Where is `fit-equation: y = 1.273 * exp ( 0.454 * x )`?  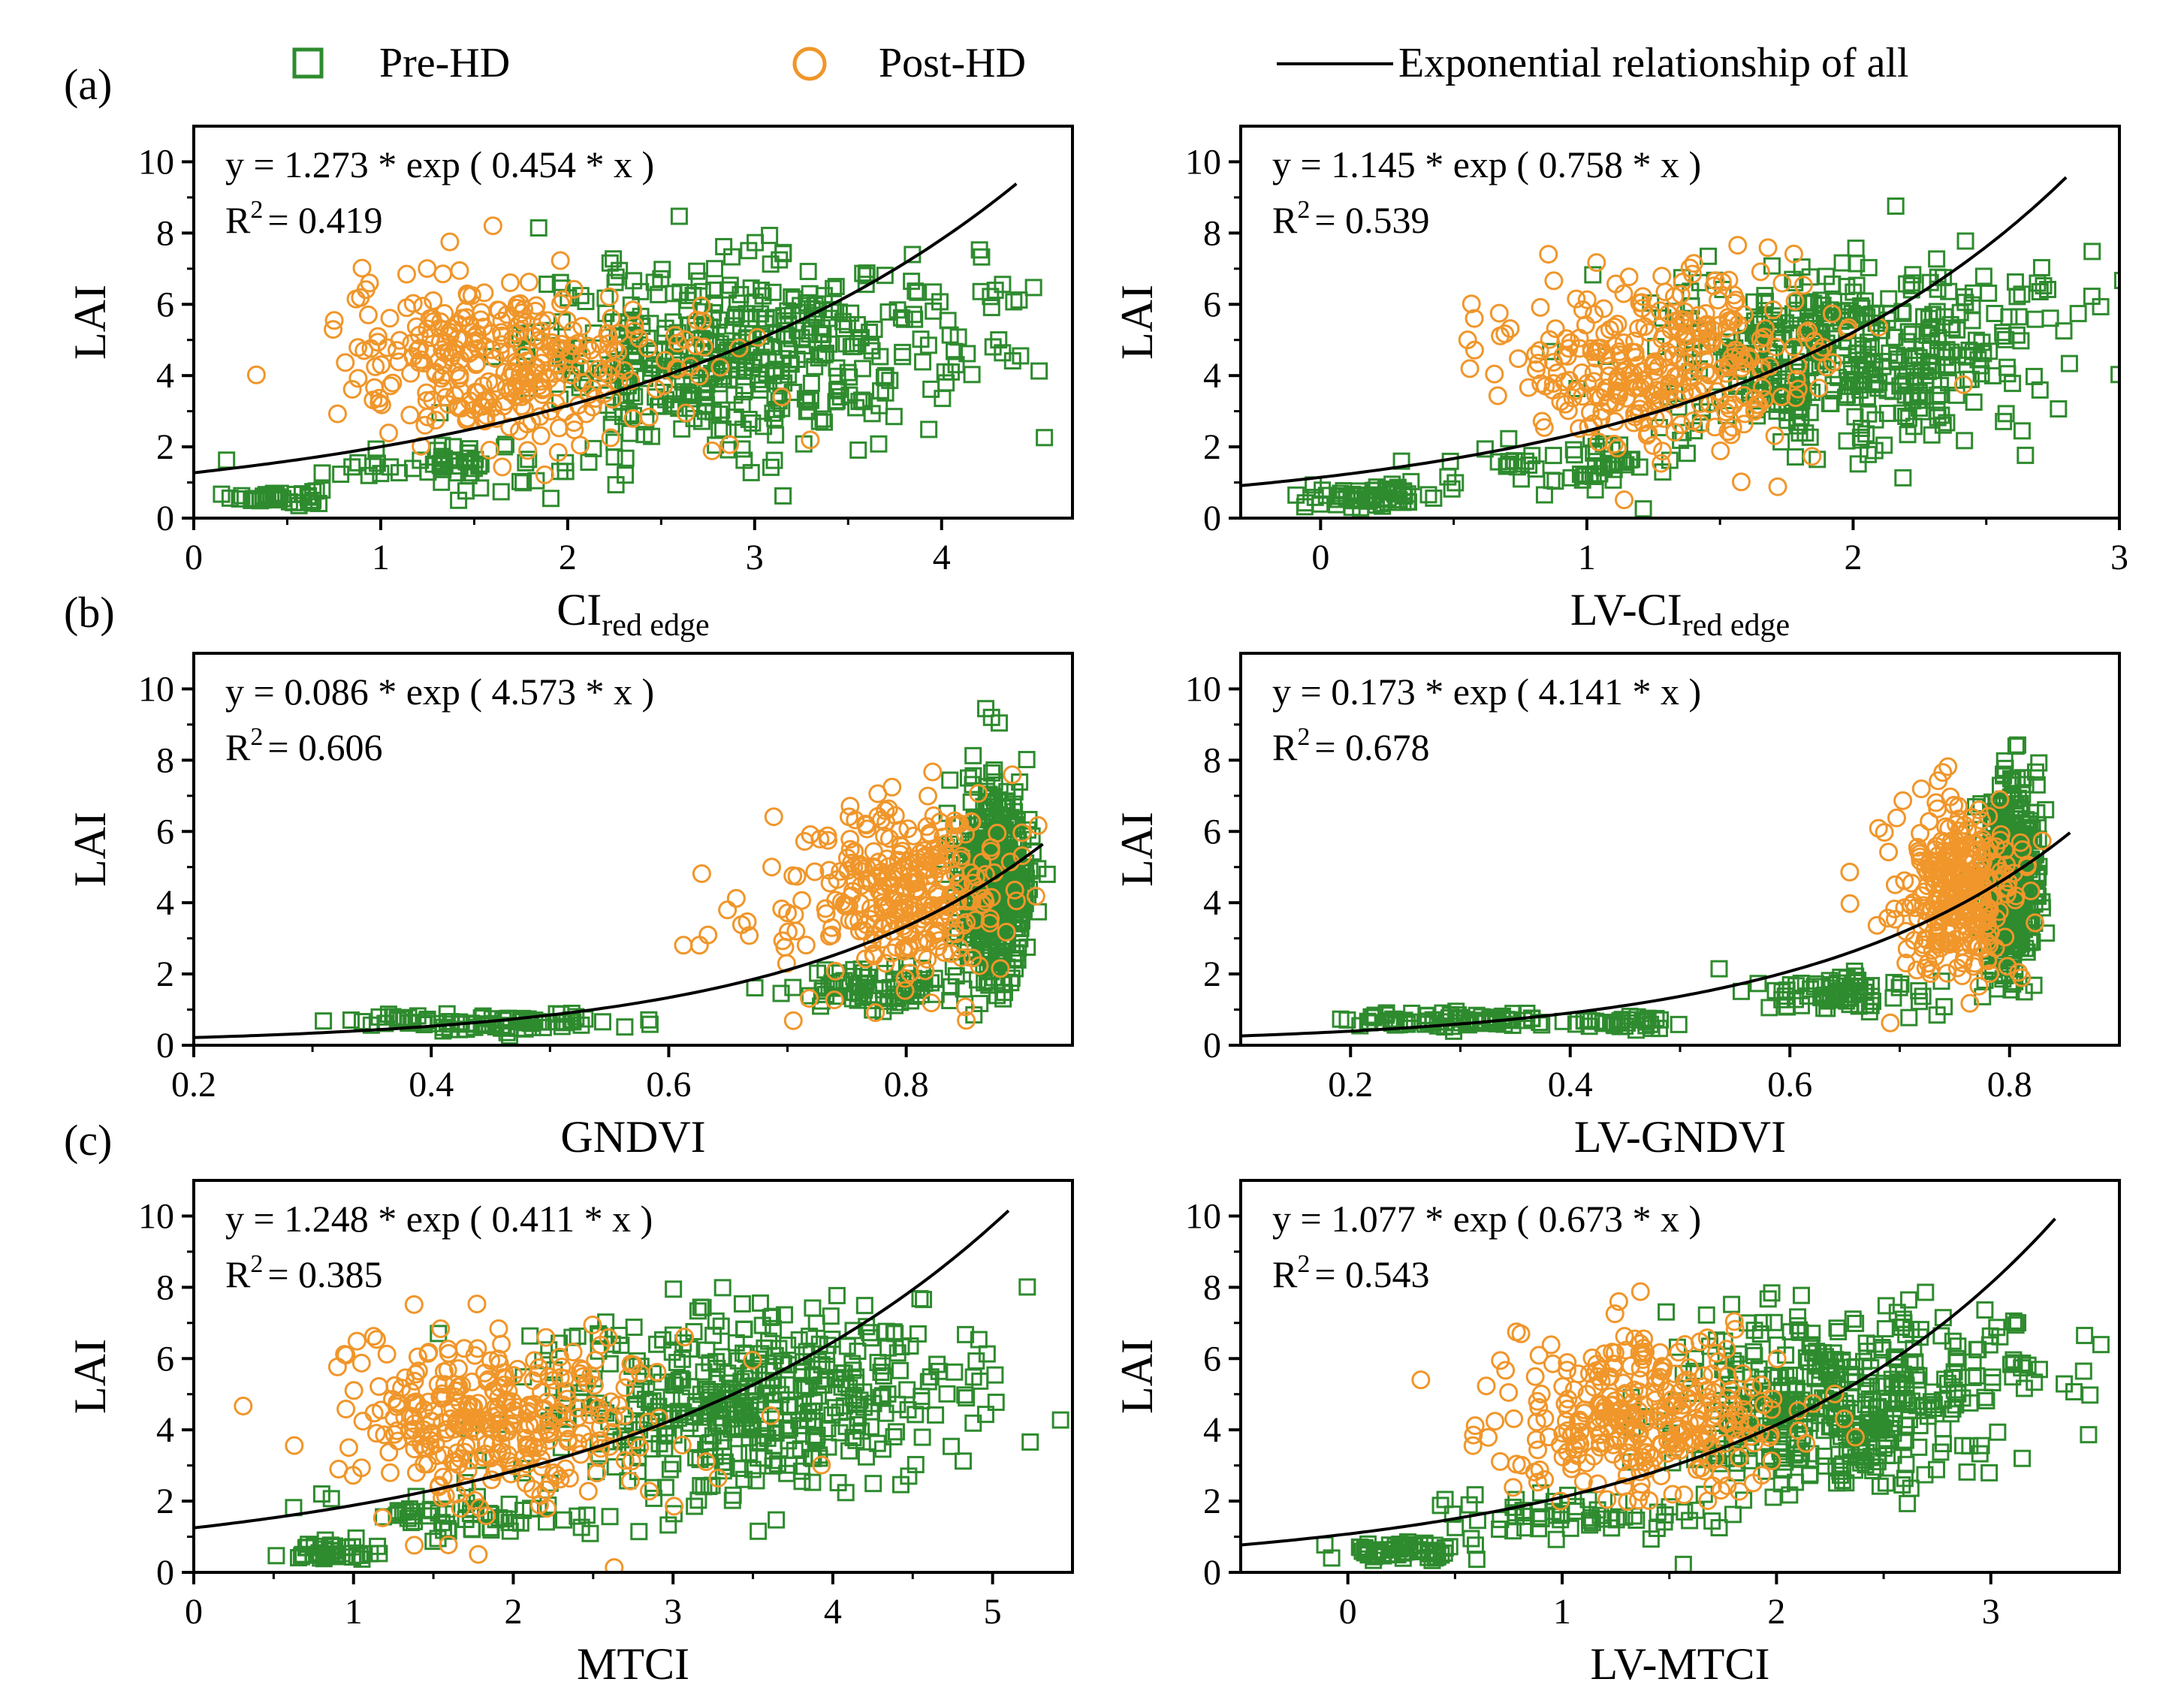 fit-equation: y = 1.273 * exp ( 0.454 * x ) is located at coordinates (439, 164).